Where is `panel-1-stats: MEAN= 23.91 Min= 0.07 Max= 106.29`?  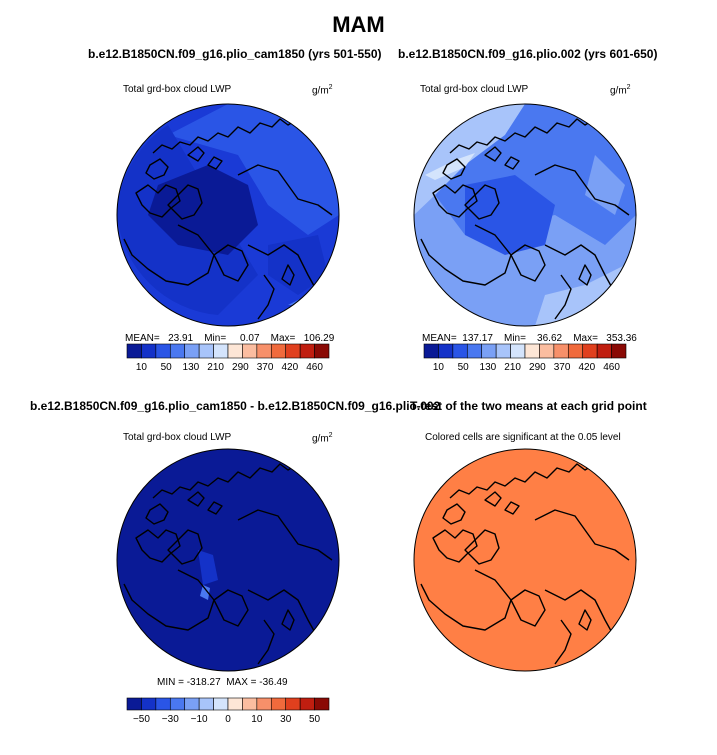
panel-1-stats: MEAN= 23.91 Min= 0.07 Max= 106.29 is located at coordinates (230, 338).